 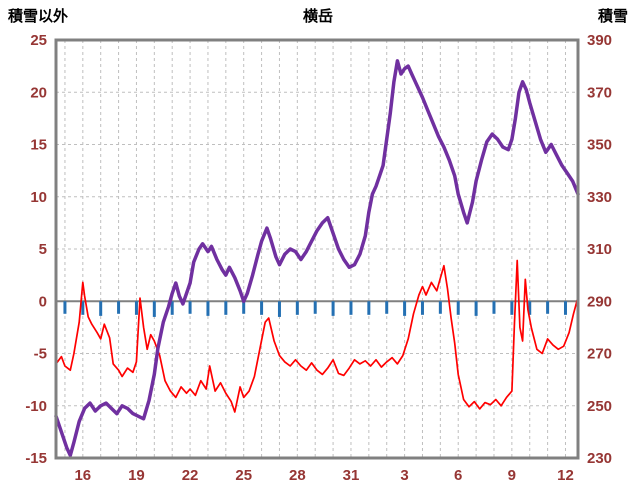 What do you see at coordinates (38, 145) in the screenshot?
I see `left-axis-tick-label: 15` at bounding box center [38, 145].